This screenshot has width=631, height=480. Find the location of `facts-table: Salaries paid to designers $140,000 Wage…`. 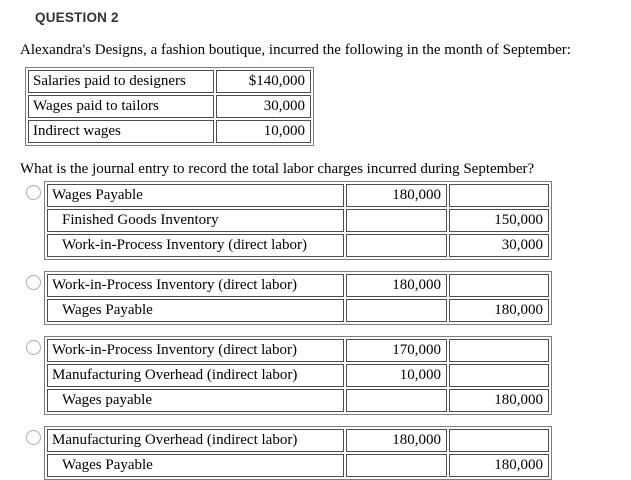

facts-table: Salaries paid to designers $140,000 Wage… is located at coordinates (169, 106).